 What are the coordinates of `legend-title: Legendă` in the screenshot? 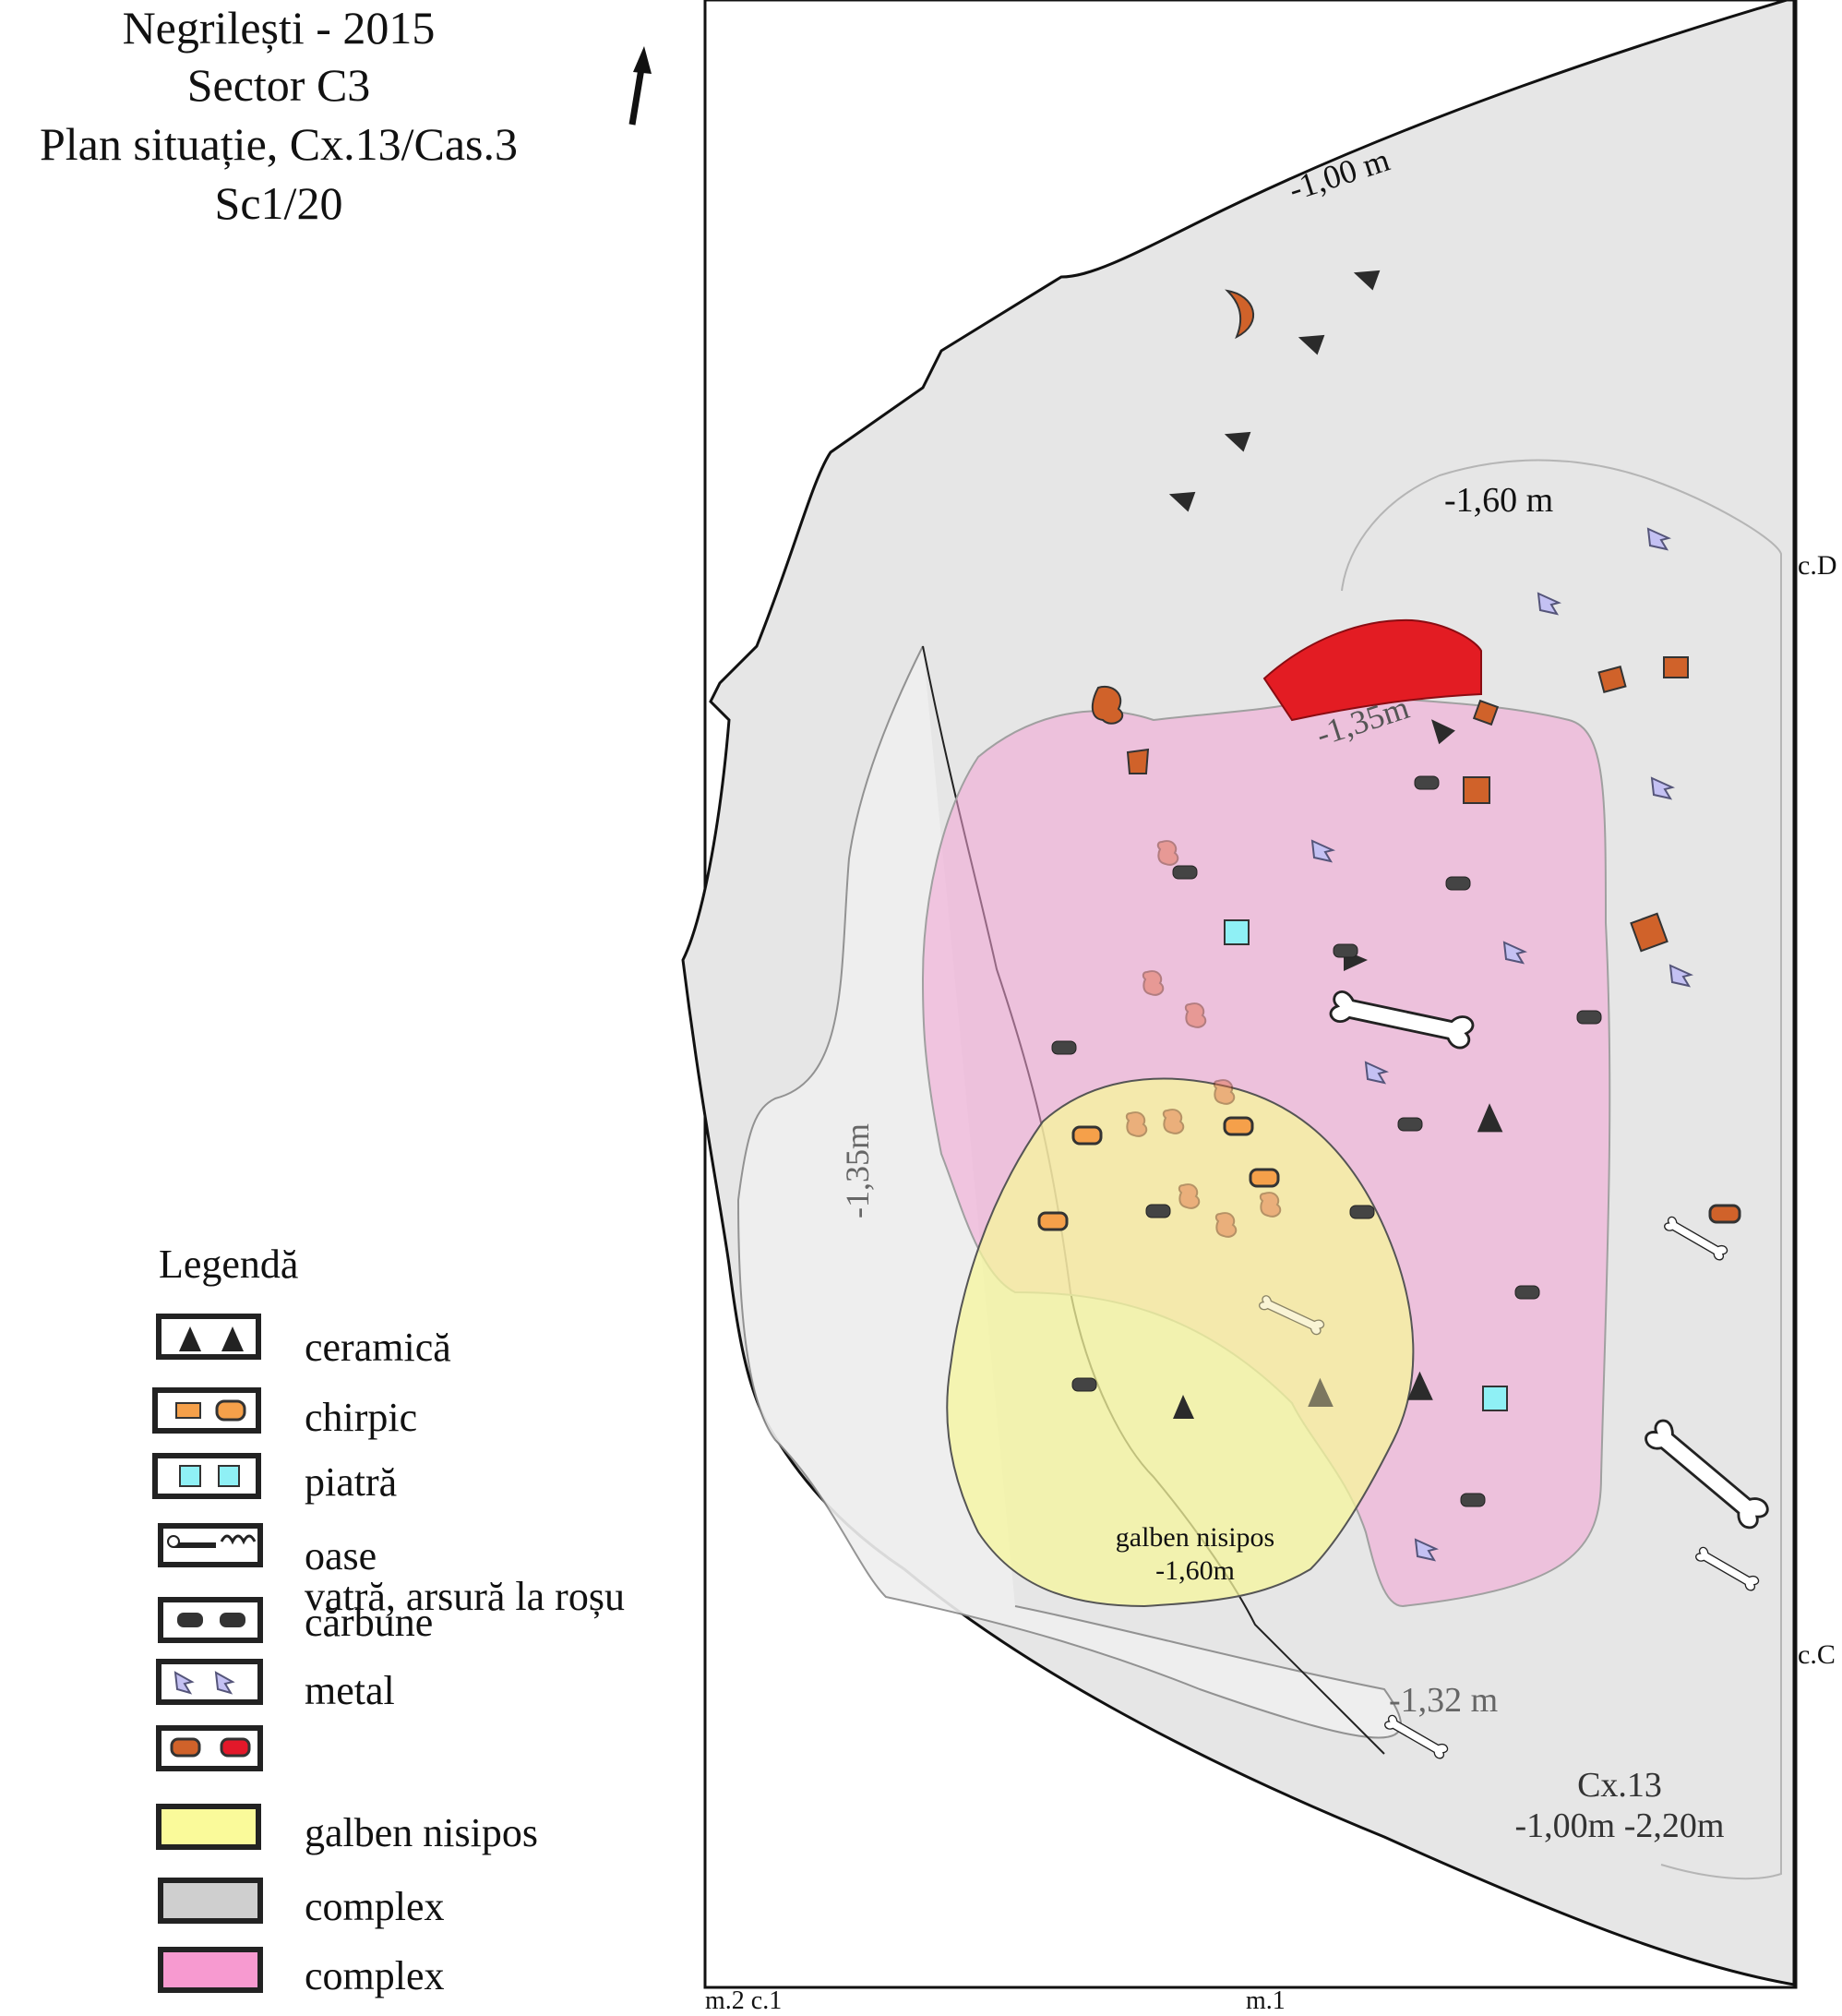 It's located at (229, 1264).